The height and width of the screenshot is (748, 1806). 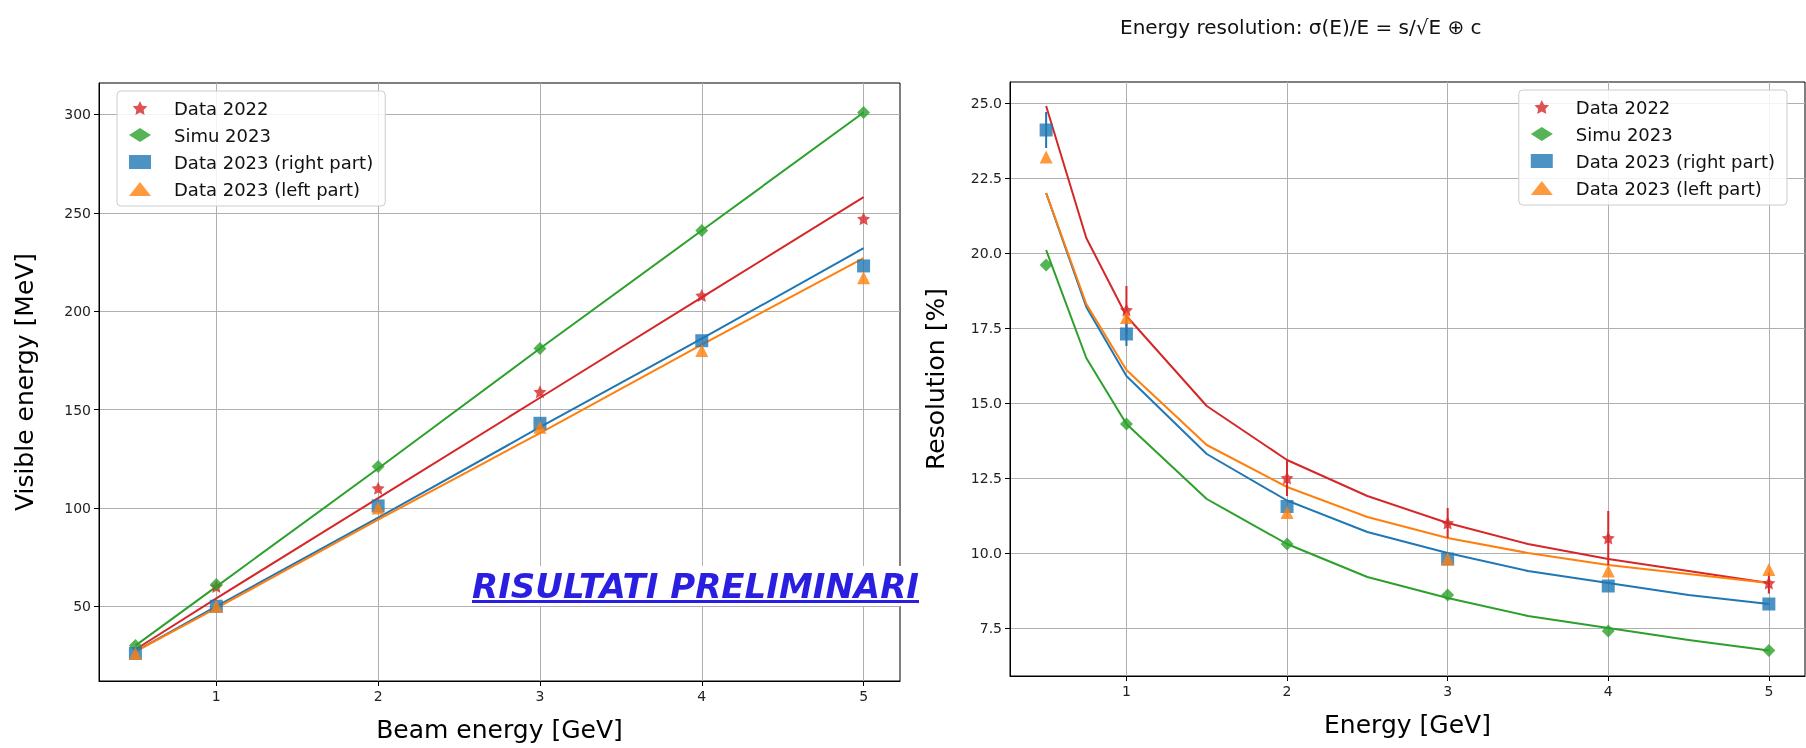 What do you see at coordinates (1301, 27) in the screenshot?
I see `chart-title: Energy resolution: σ(E)/E = s/√E ⊕ c` at bounding box center [1301, 27].